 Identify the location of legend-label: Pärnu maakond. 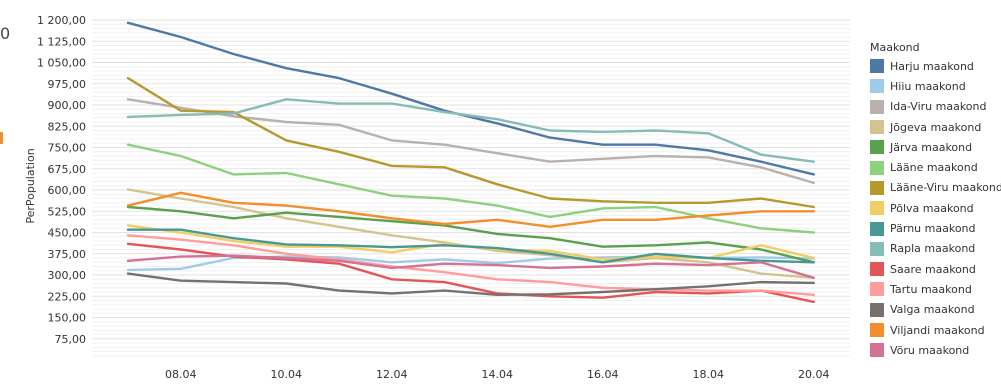
(933, 229).